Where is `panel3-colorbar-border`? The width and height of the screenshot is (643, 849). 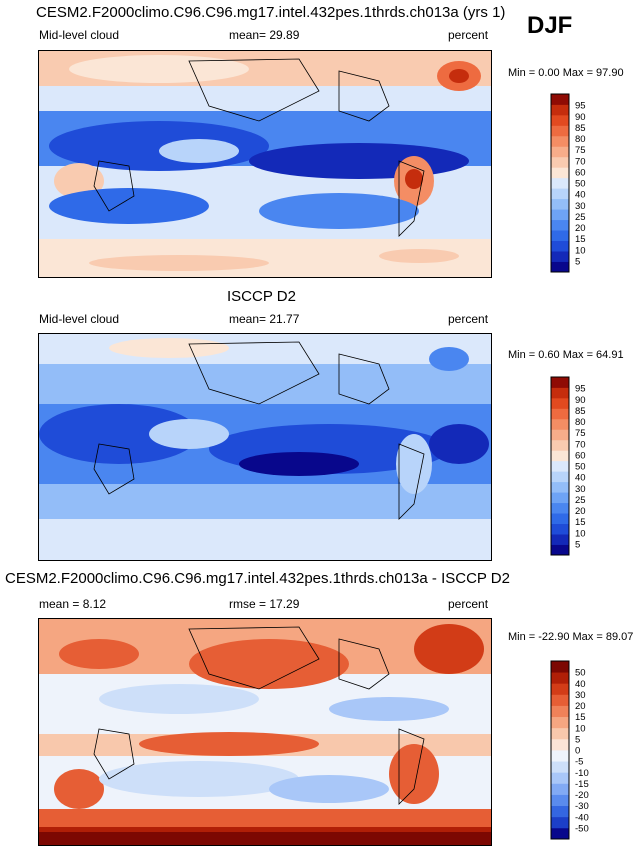 panel3-colorbar-border is located at coordinates (560, 750).